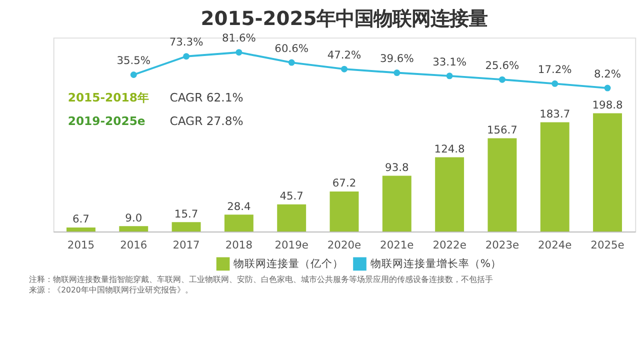 The image size is (640, 354). What do you see at coordinates (555, 113) in the screenshot?
I see `data-label: 183.7` at bounding box center [555, 113].